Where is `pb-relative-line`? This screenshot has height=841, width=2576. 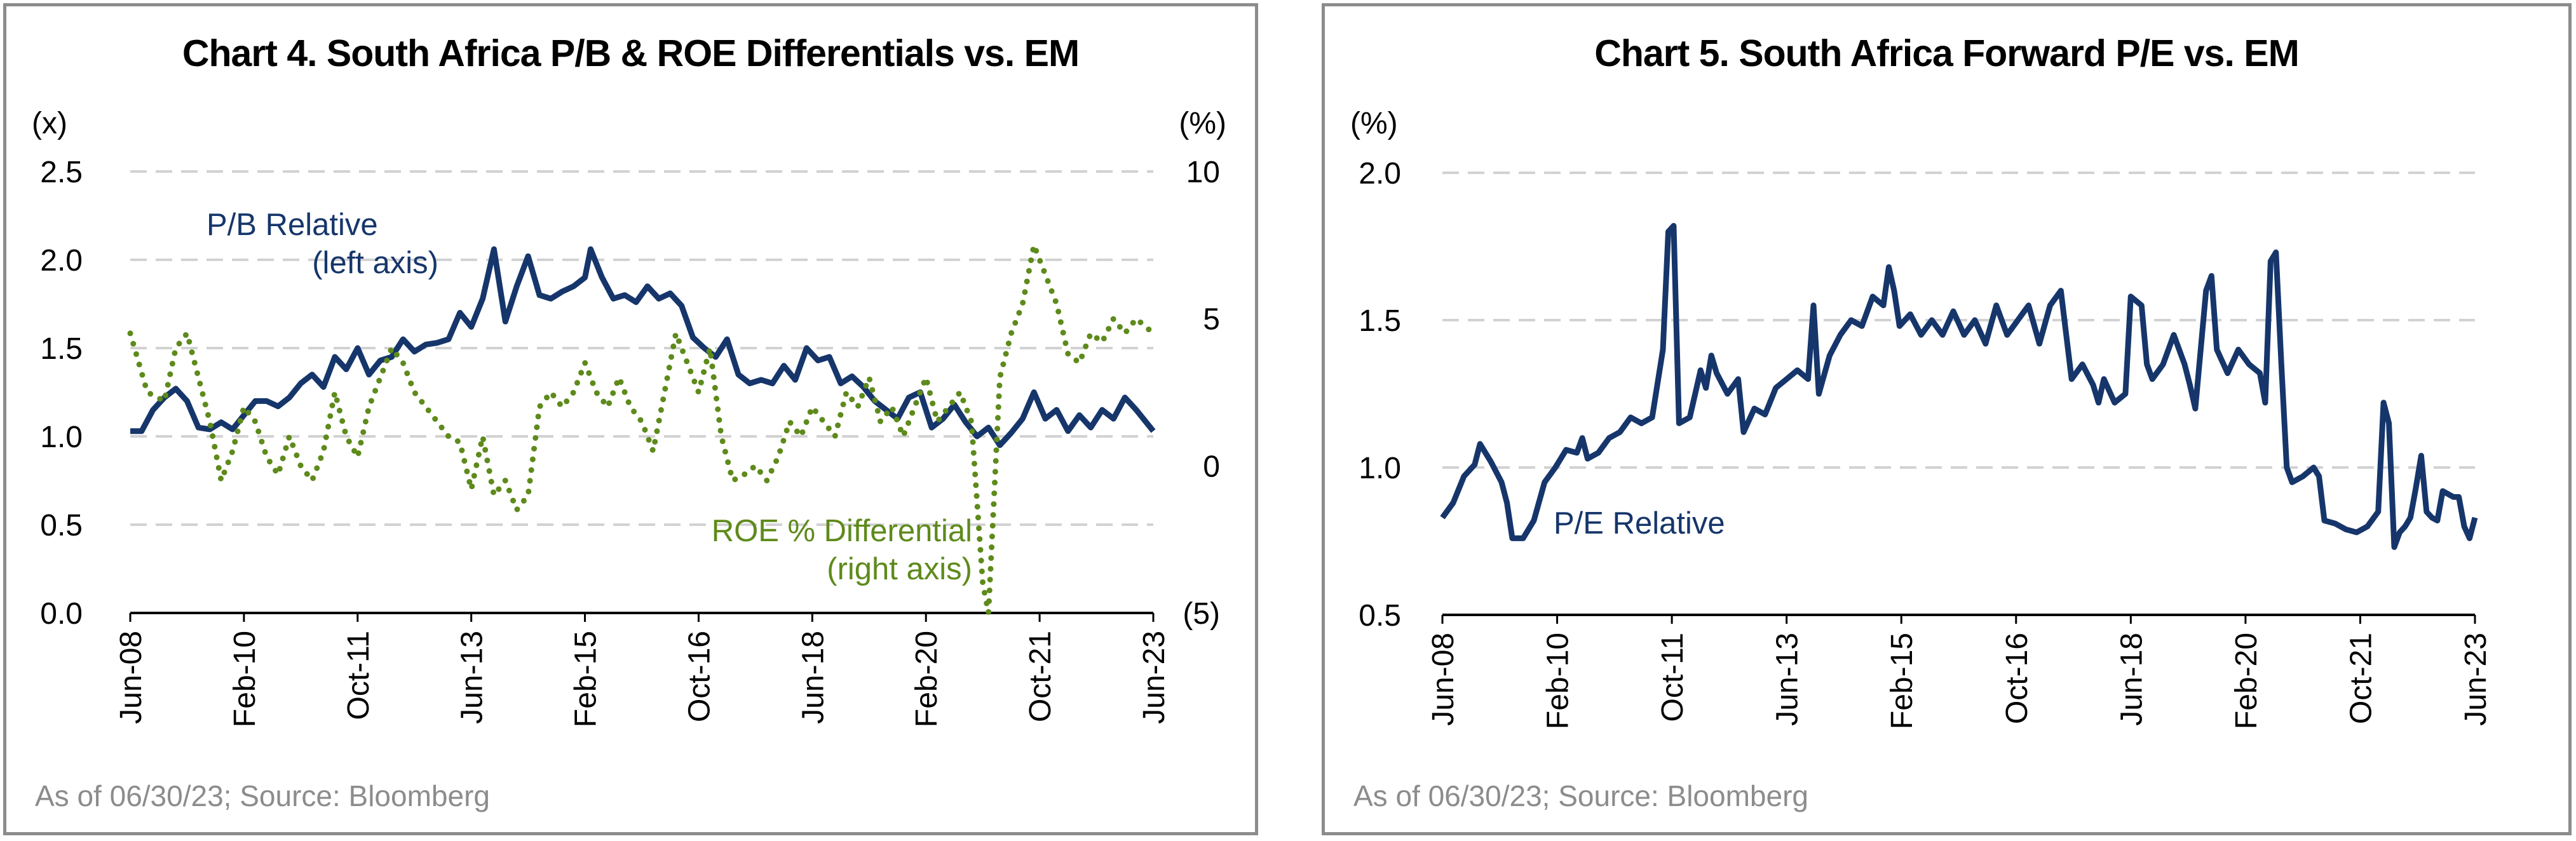
pb-relative-line is located at coordinates (643, 347).